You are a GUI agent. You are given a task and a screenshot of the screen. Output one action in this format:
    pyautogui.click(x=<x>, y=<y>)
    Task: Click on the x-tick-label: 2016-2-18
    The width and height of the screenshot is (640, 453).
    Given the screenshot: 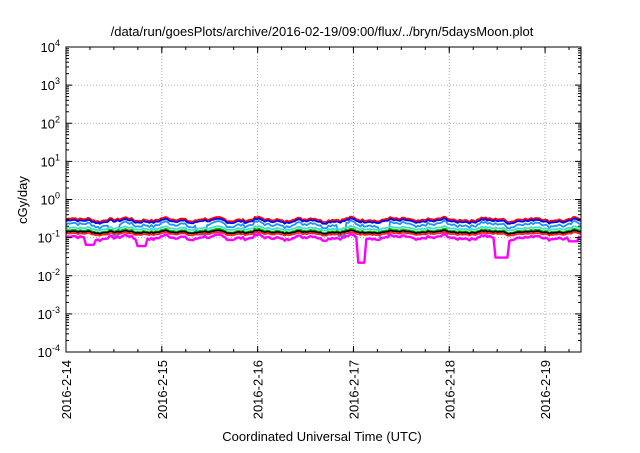 What is the action you would take?
    pyautogui.click(x=449, y=389)
    